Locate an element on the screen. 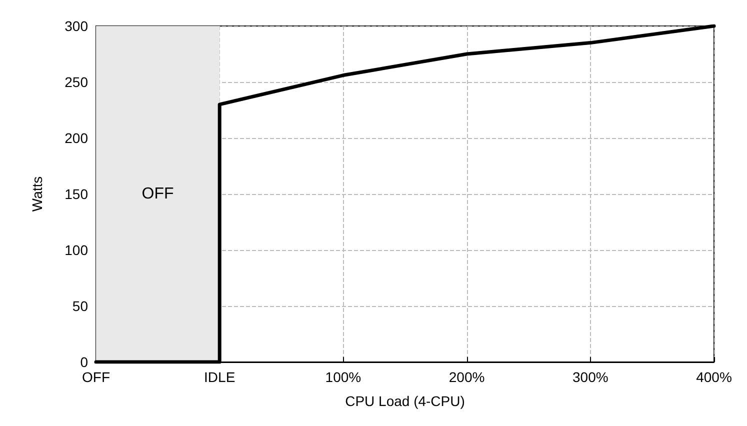 The height and width of the screenshot is (426, 747). x-tick-label: 300% is located at coordinates (590, 377).